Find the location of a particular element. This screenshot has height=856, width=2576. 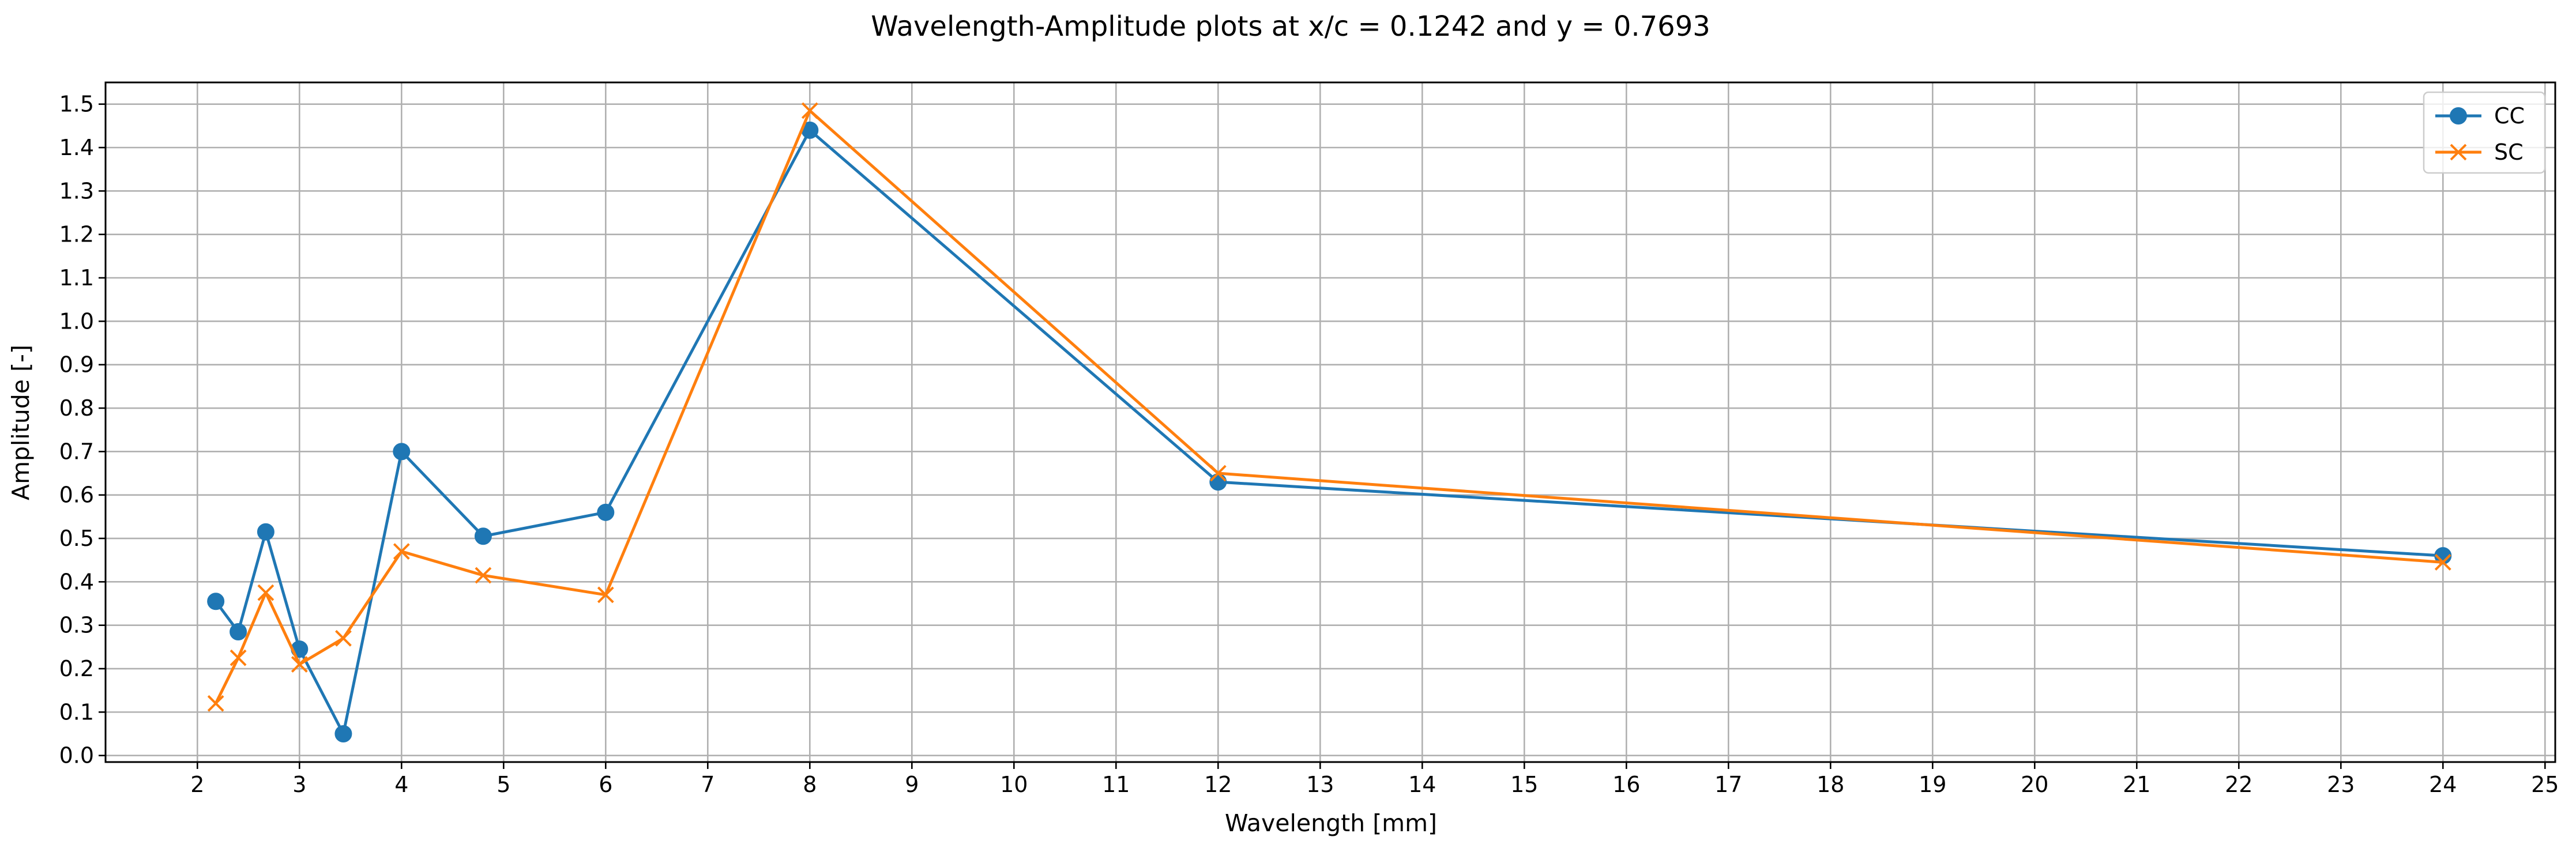

y-tick-label: 1.5 is located at coordinates (76, 104).